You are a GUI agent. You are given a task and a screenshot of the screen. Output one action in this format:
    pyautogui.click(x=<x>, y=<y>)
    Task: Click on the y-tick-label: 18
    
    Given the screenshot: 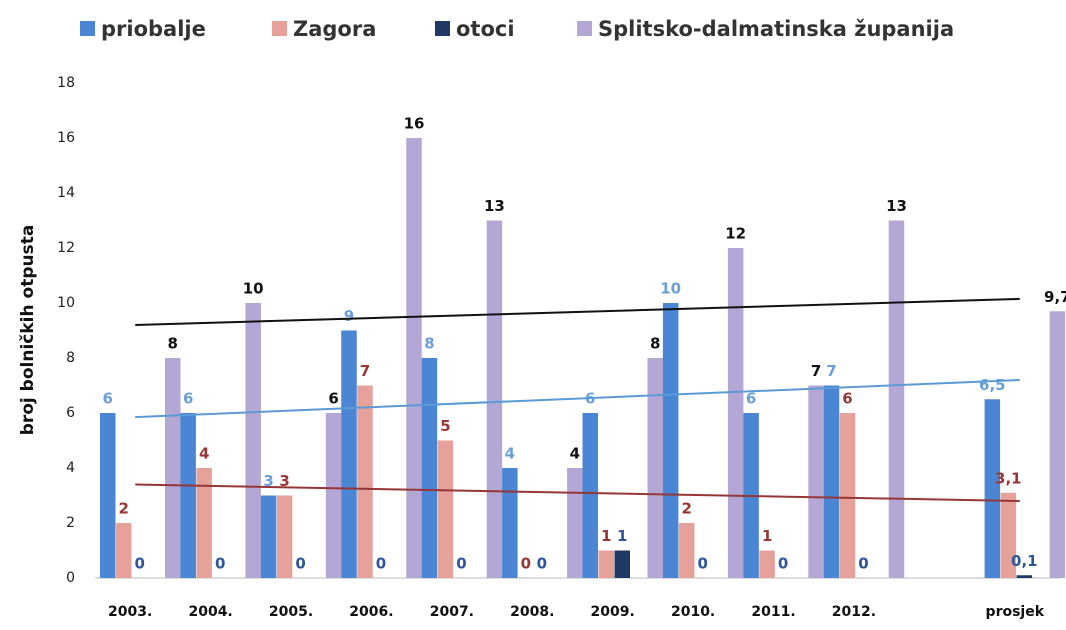 What is the action you would take?
    pyautogui.click(x=66, y=83)
    